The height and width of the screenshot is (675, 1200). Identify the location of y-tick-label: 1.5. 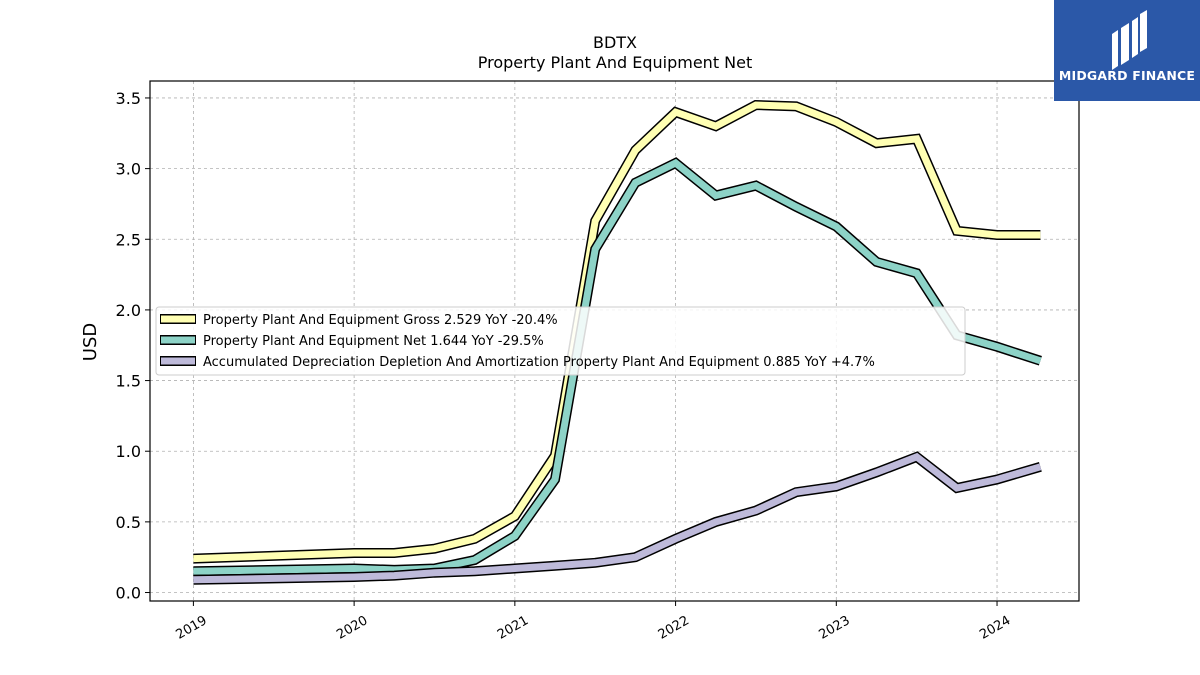
(128, 381).